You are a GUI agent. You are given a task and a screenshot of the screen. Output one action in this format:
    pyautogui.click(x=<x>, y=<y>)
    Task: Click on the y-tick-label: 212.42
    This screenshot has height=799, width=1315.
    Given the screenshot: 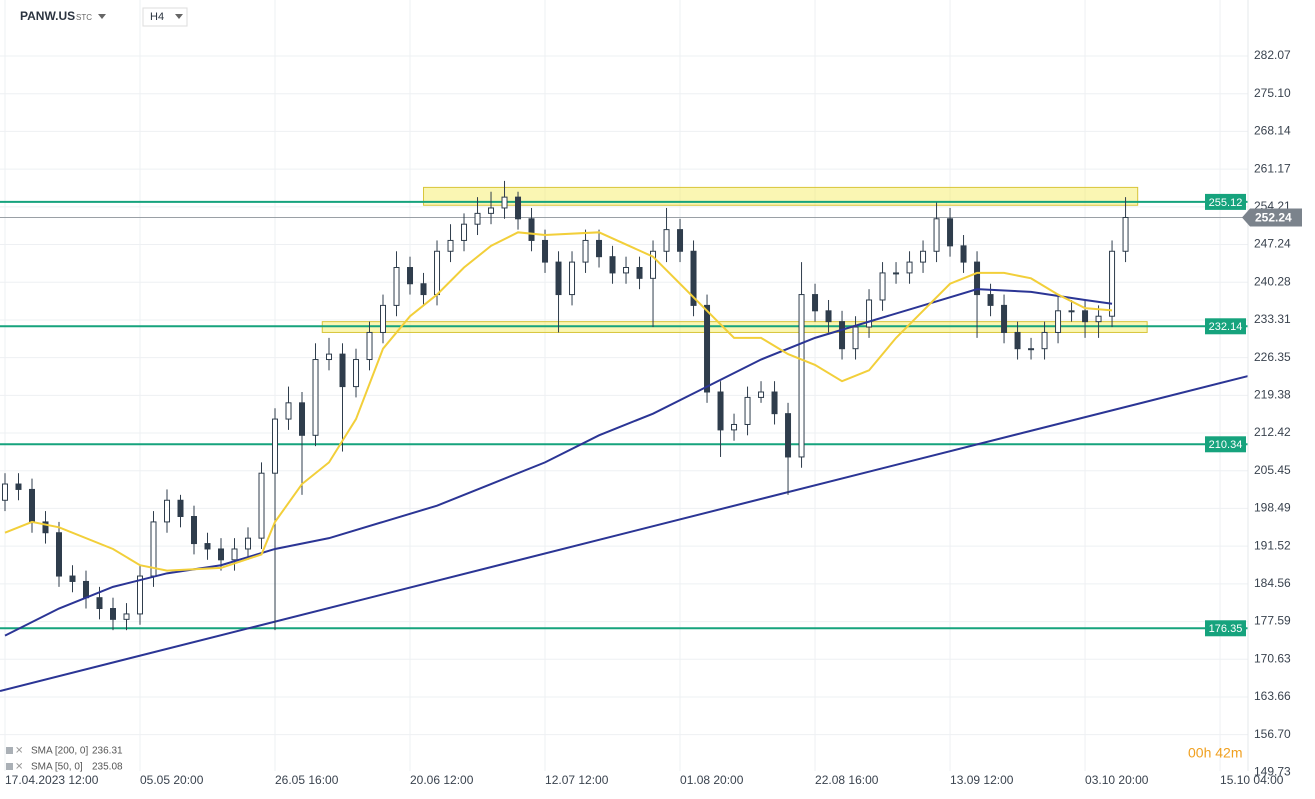 What is the action you would take?
    pyautogui.click(x=1272, y=432)
    